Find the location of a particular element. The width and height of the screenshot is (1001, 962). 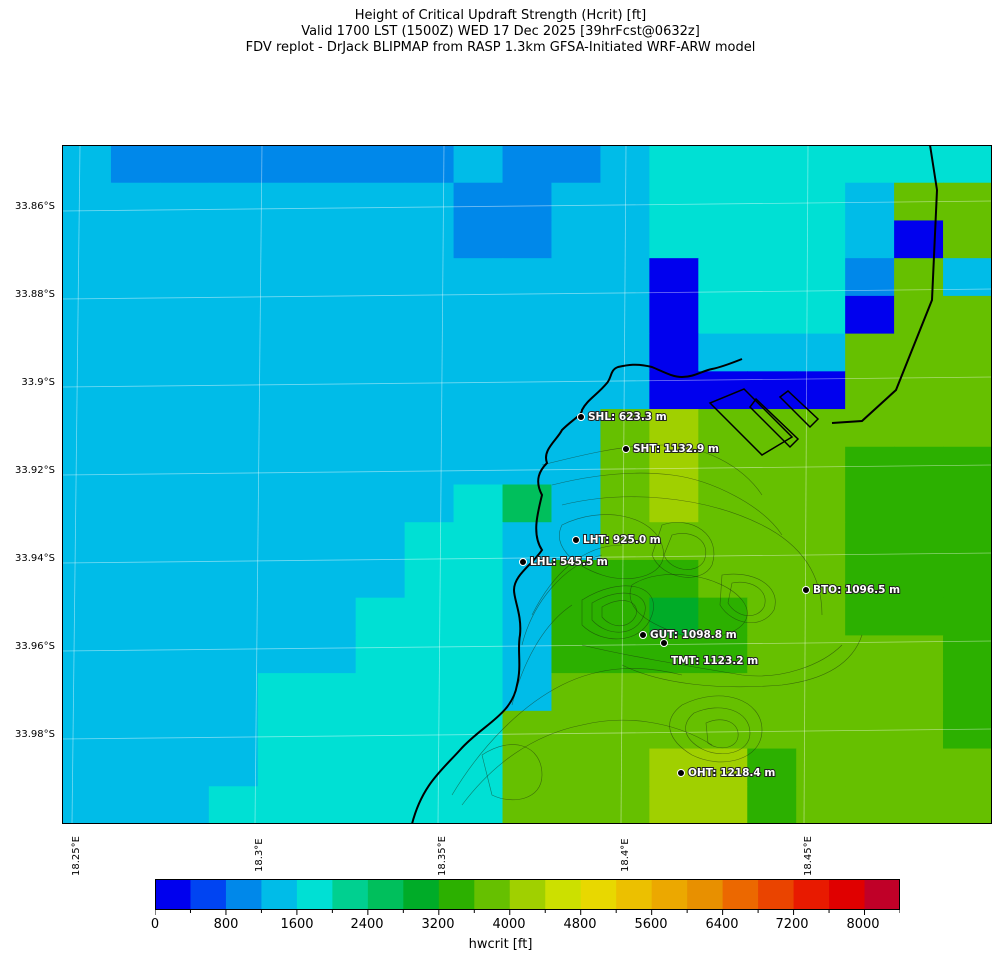

lon-label: 18.4°E is located at coordinates (625, 855).